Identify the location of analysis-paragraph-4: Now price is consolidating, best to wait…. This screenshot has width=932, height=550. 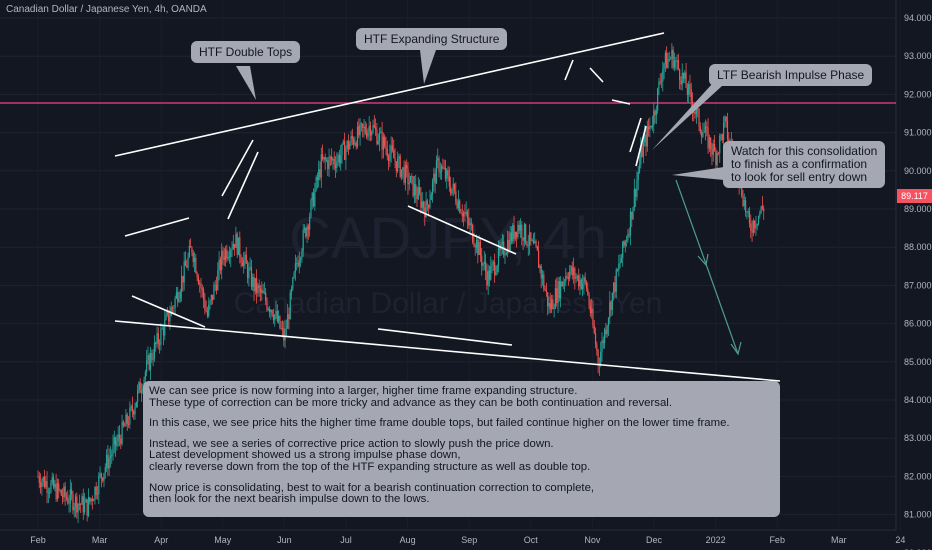
(372, 493).